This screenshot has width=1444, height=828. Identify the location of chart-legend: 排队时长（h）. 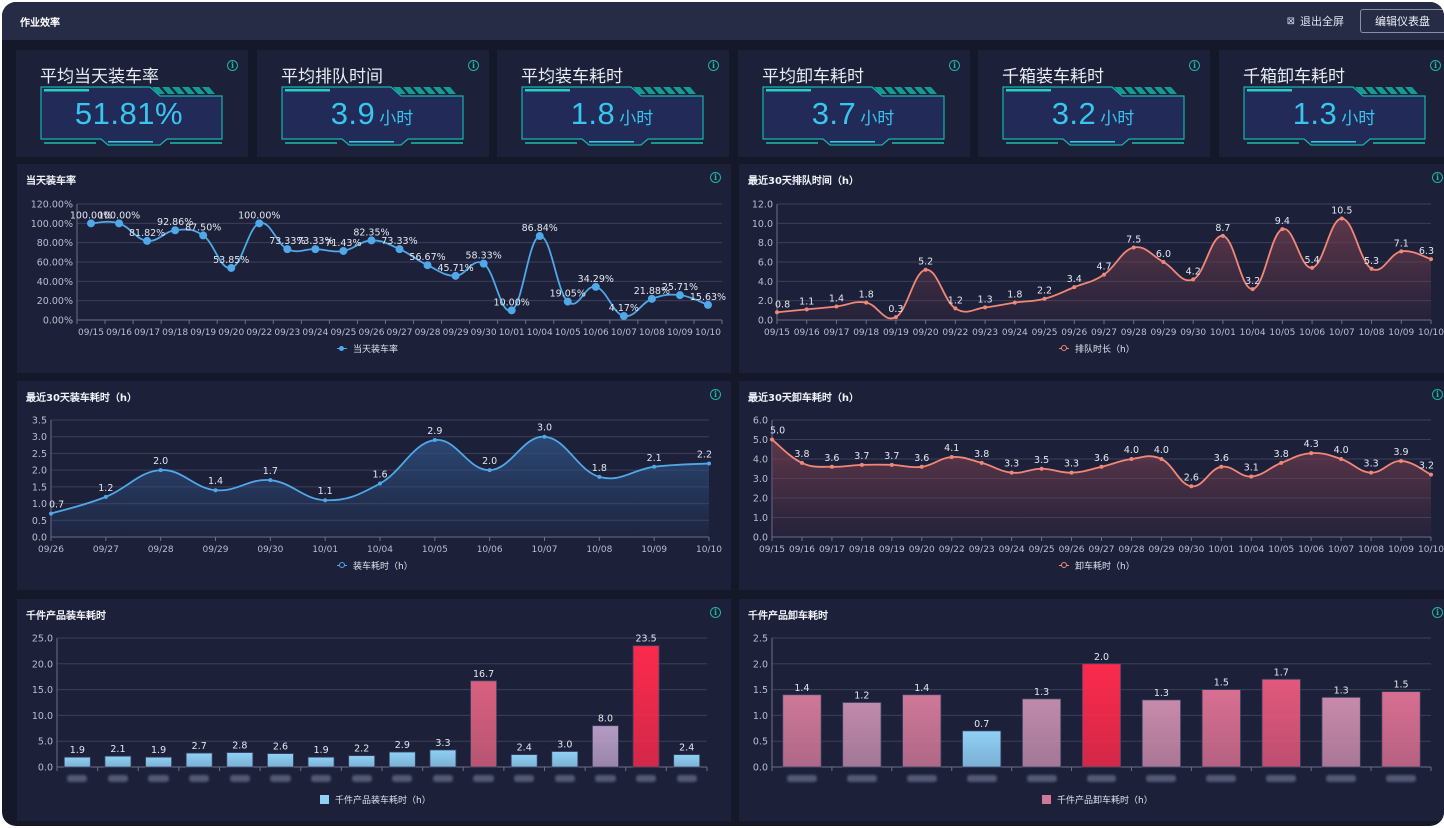
(1097, 348).